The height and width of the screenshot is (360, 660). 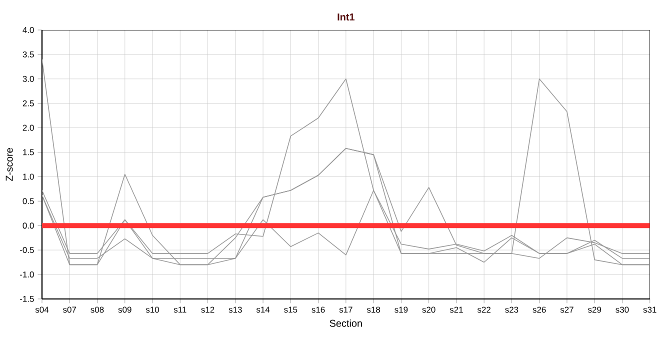 What do you see at coordinates (346, 323) in the screenshot?
I see `x-axis-title: Section` at bounding box center [346, 323].